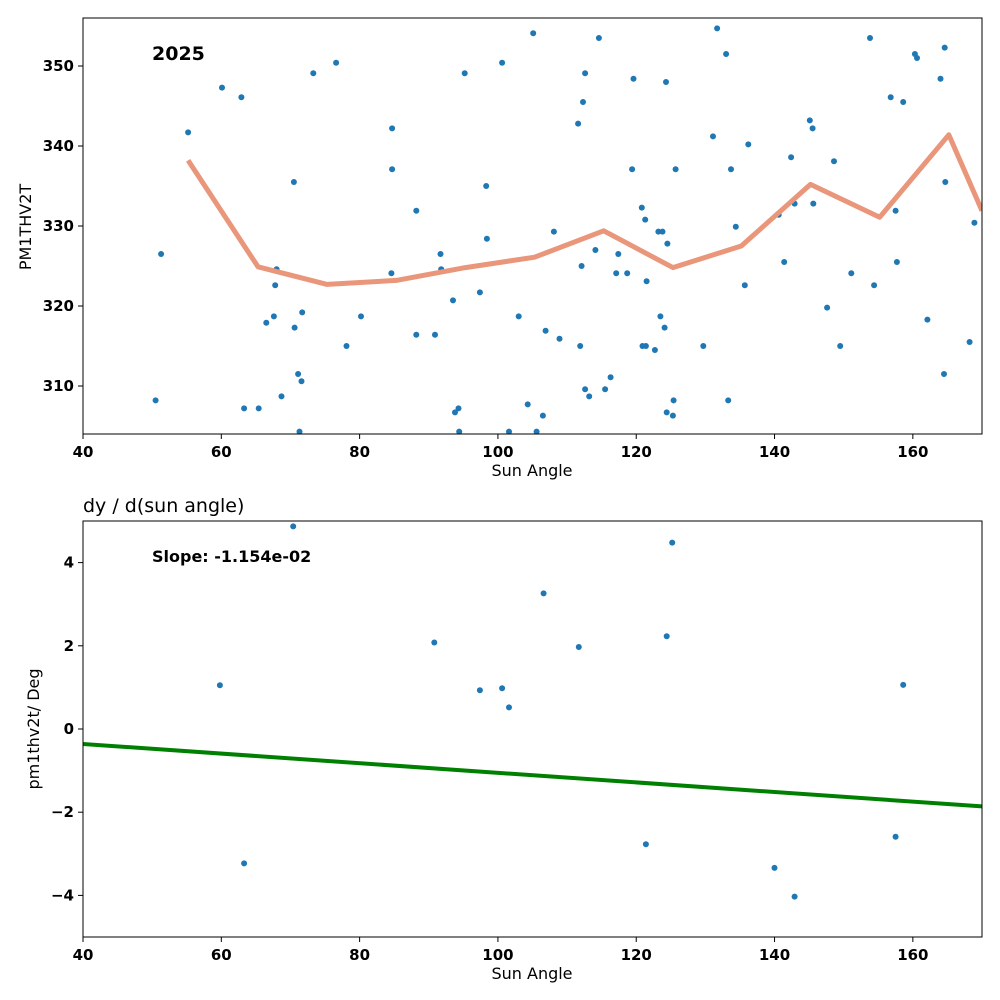 This screenshot has height=1000, width=1000. I want to click on top-plot-x-tick-label: 140, so click(774, 452).